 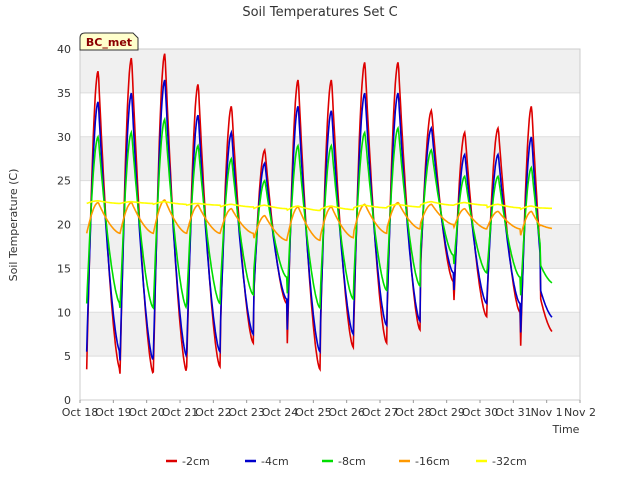 What do you see at coordinates (319, 12) in the screenshot?
I see `chart-title: Soil Temperatures Set C` at bounding box center [319, 12].